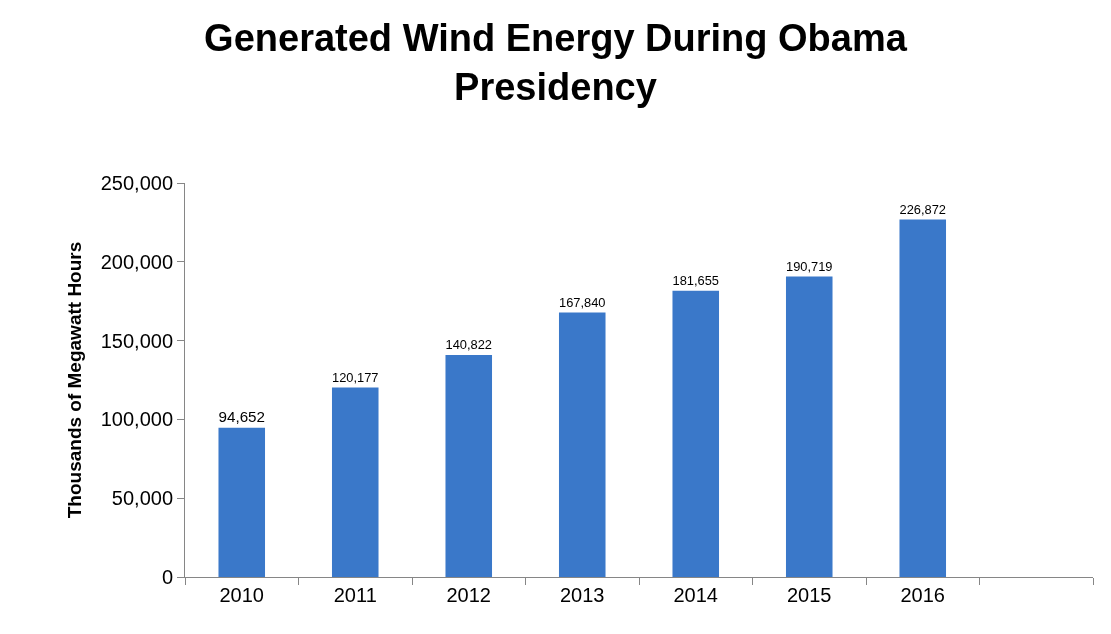  What do you see at coordinates (695, 281) in the screenshot?
I see `data-label: 181,655` at bounding box center [695, 281].